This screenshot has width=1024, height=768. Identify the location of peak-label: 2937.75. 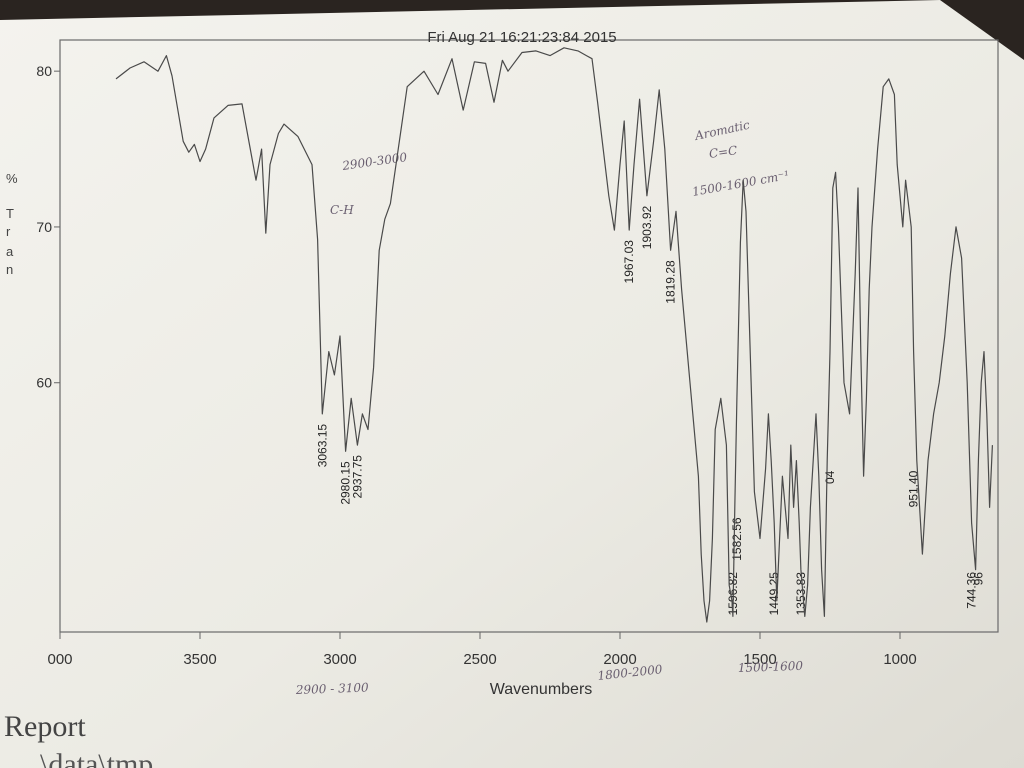
(357, 477).